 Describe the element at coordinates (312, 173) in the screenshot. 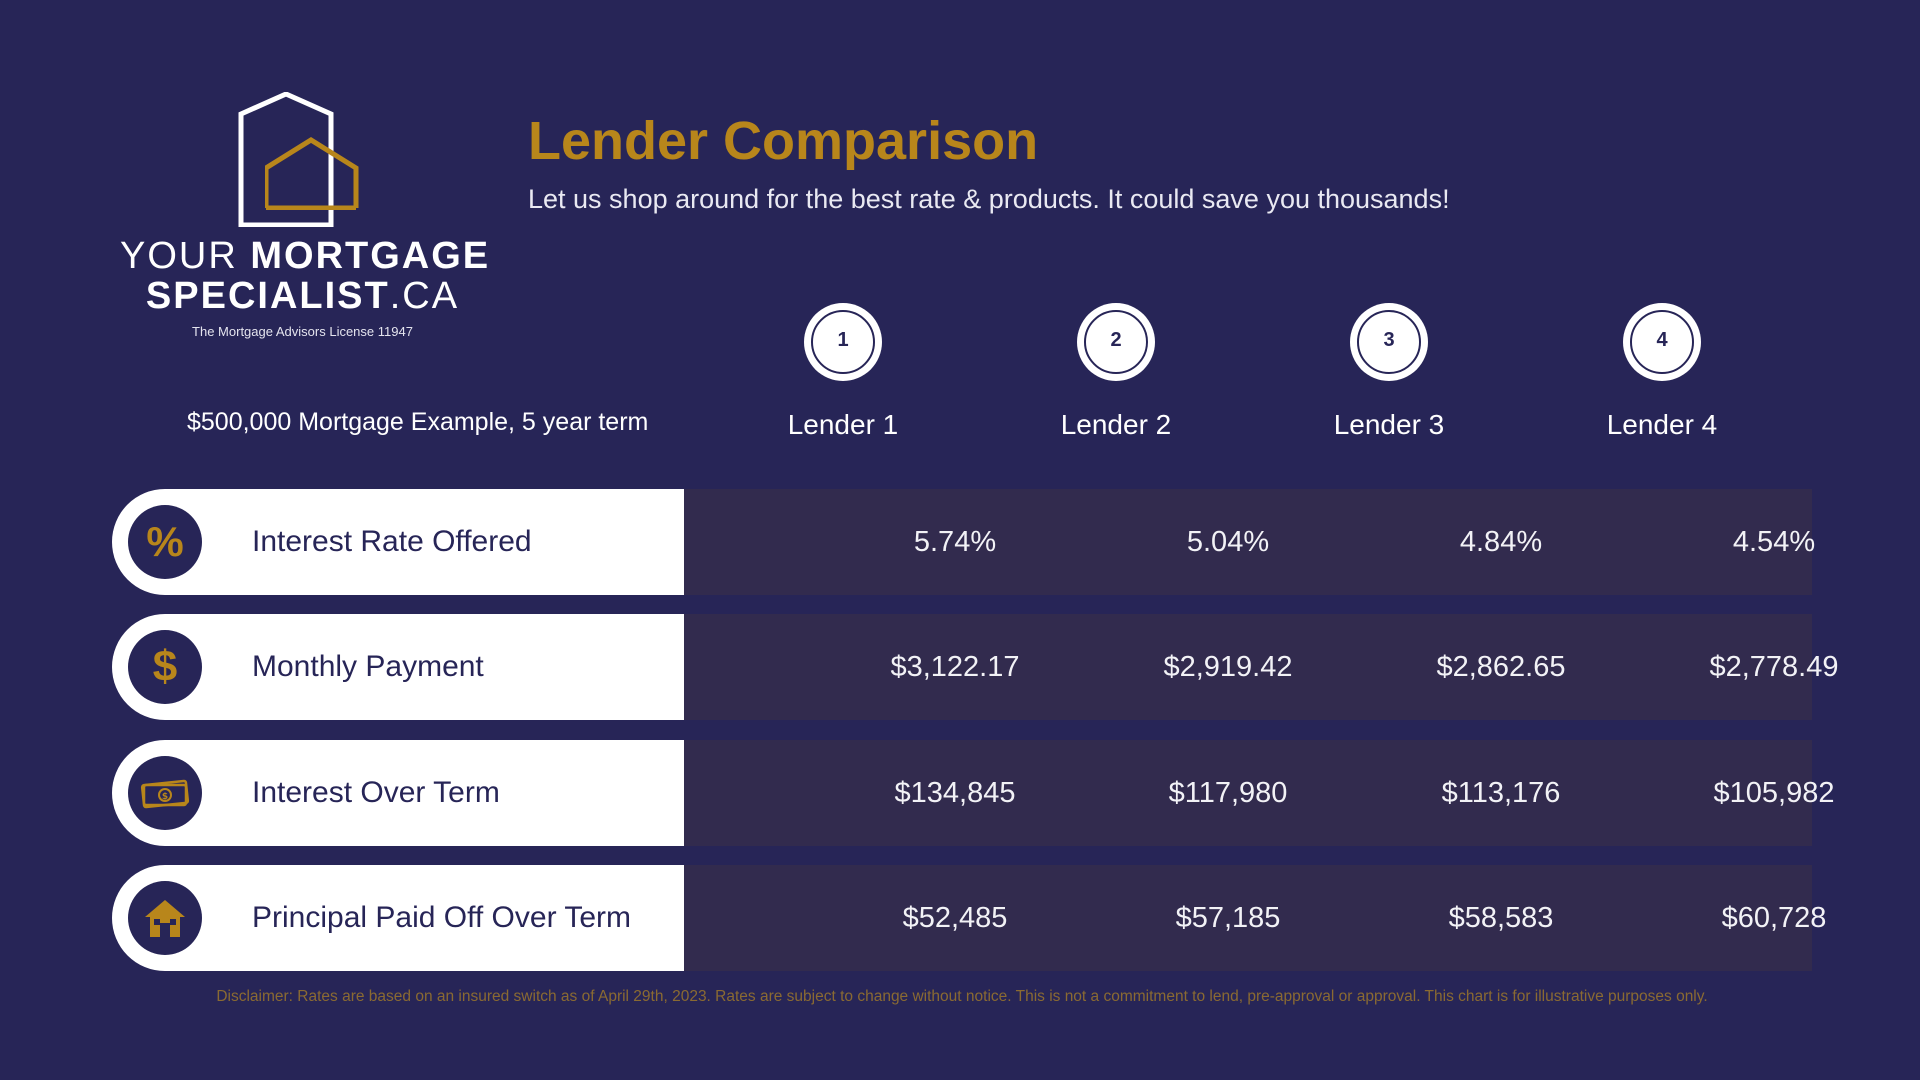

I see `house-outline-gold-icon` at that location.